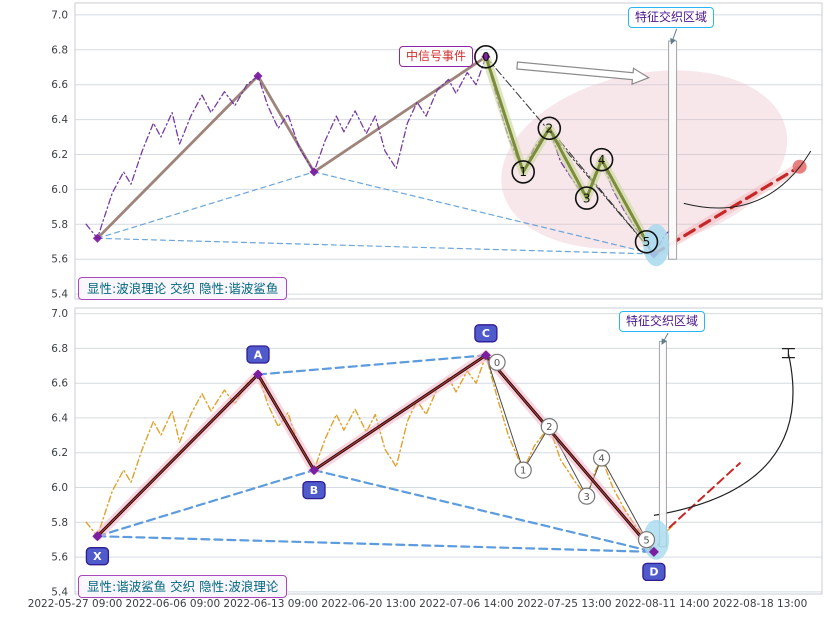  I want to click on major-zigzag, so click(292, 147).